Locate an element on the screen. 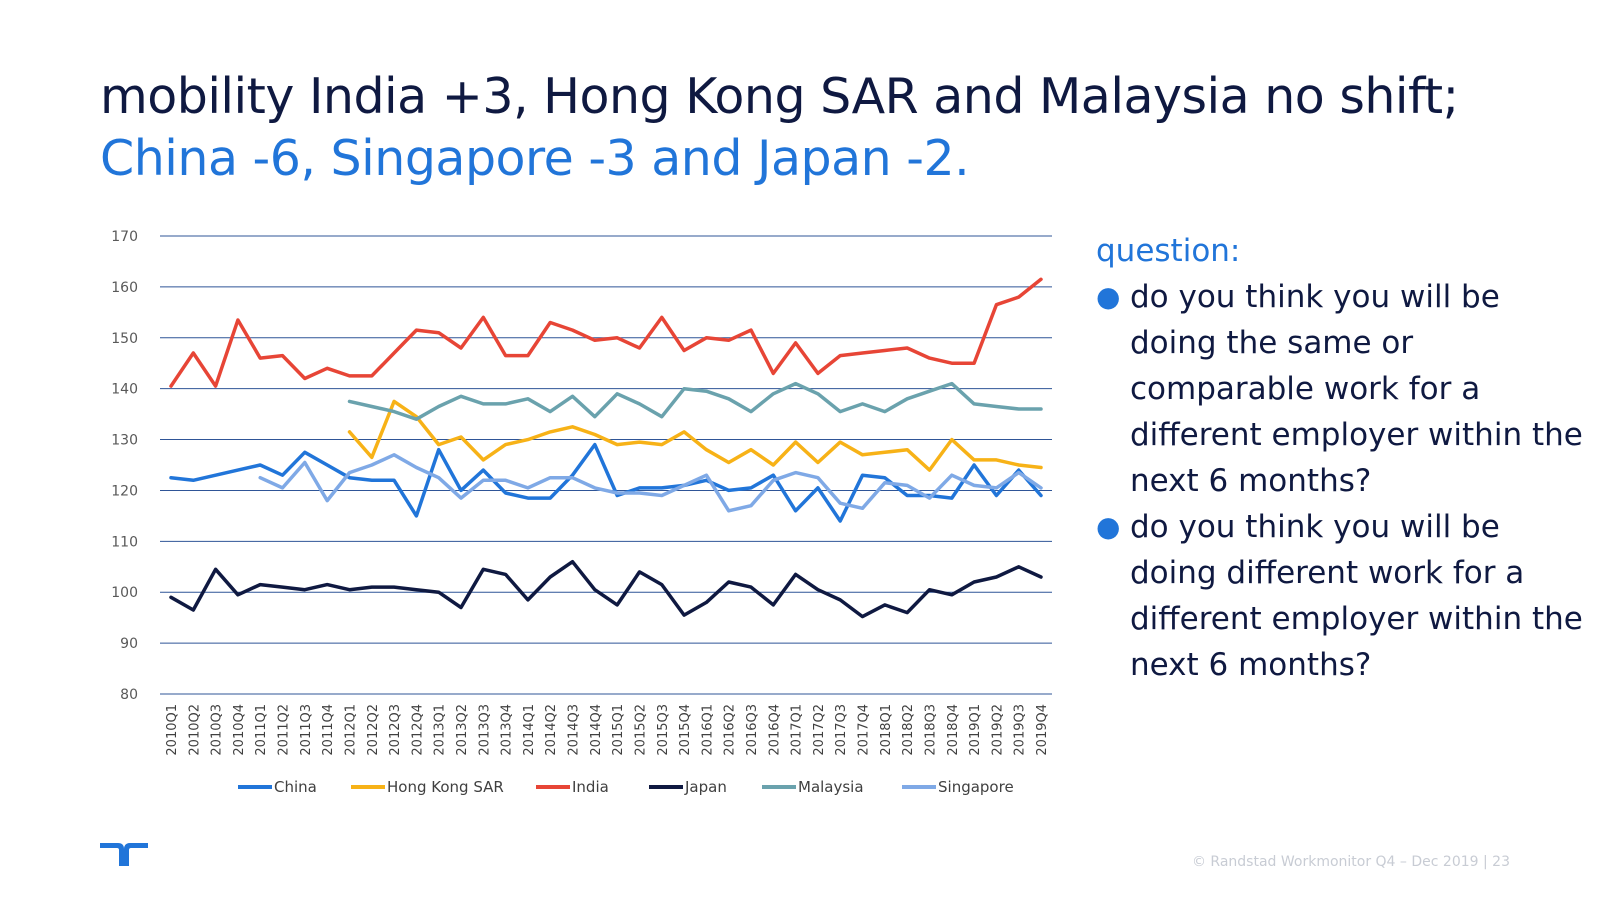 Image resolution: width=1600 pixels, height=900 pixels. x-tick-label: 2012Q3 is located at coordinates (395, 730).